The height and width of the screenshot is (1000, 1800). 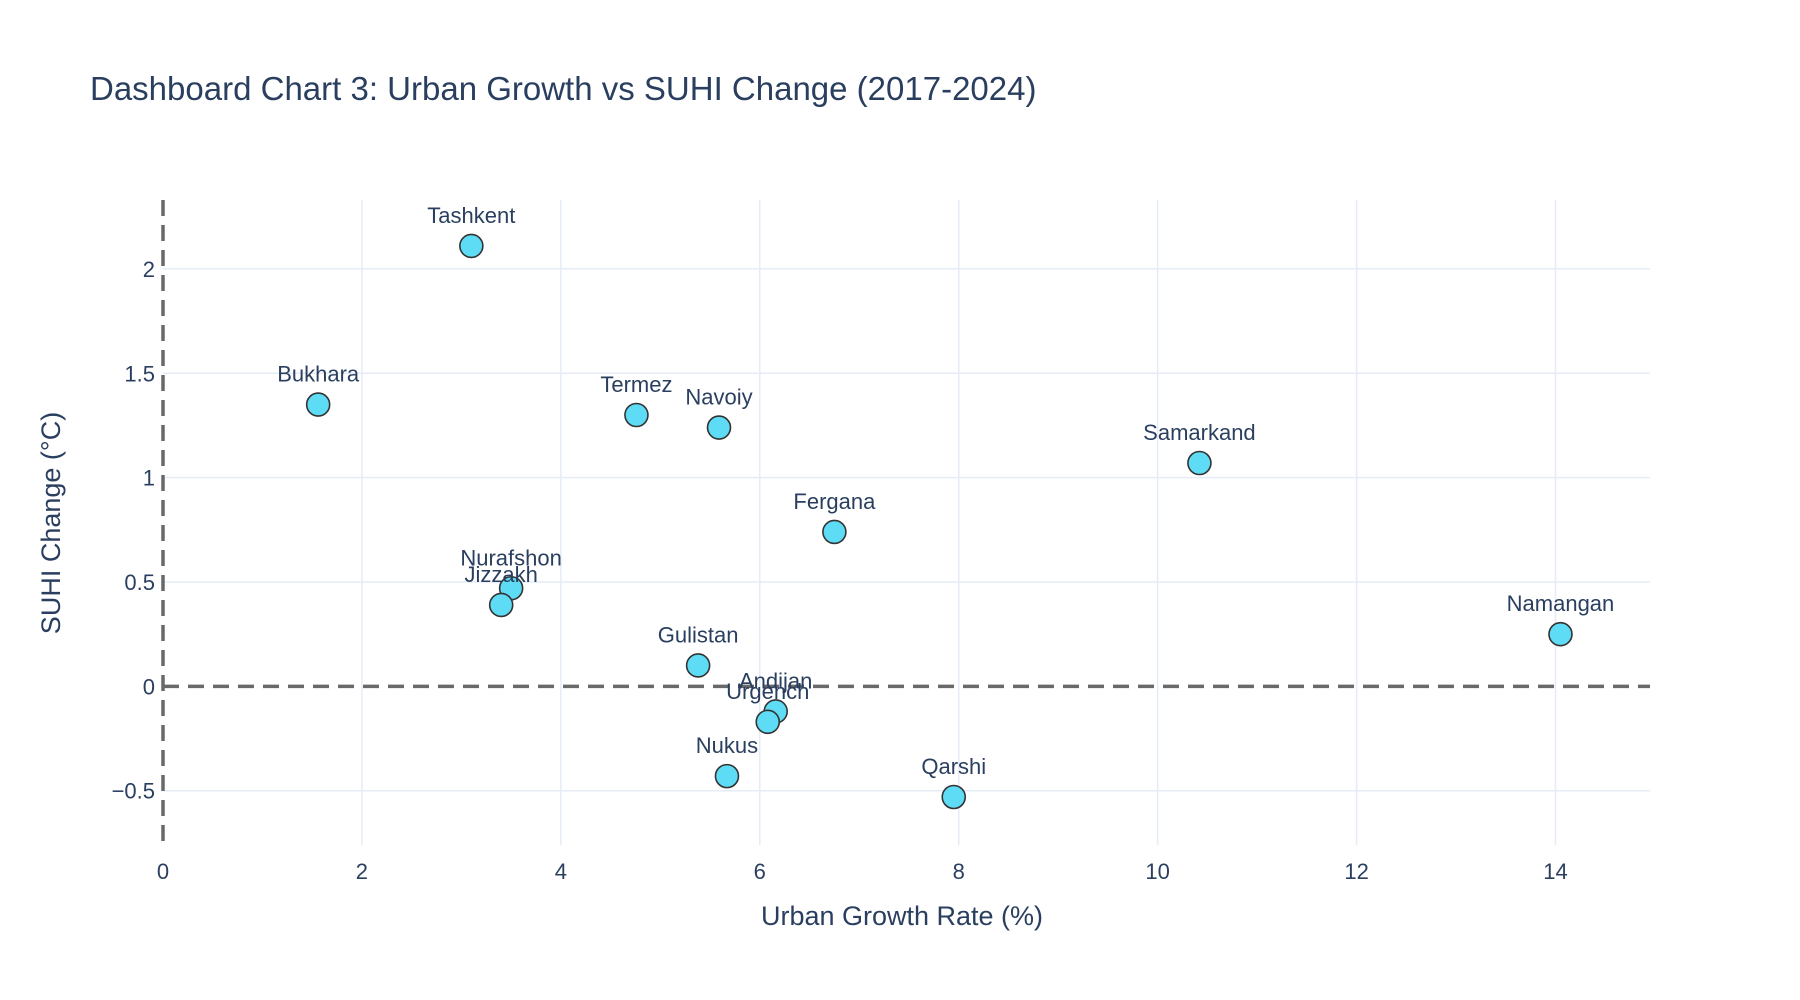 I want to click on x-axis-title: Urban Growth Rate (%), so click(x=902, y=916).